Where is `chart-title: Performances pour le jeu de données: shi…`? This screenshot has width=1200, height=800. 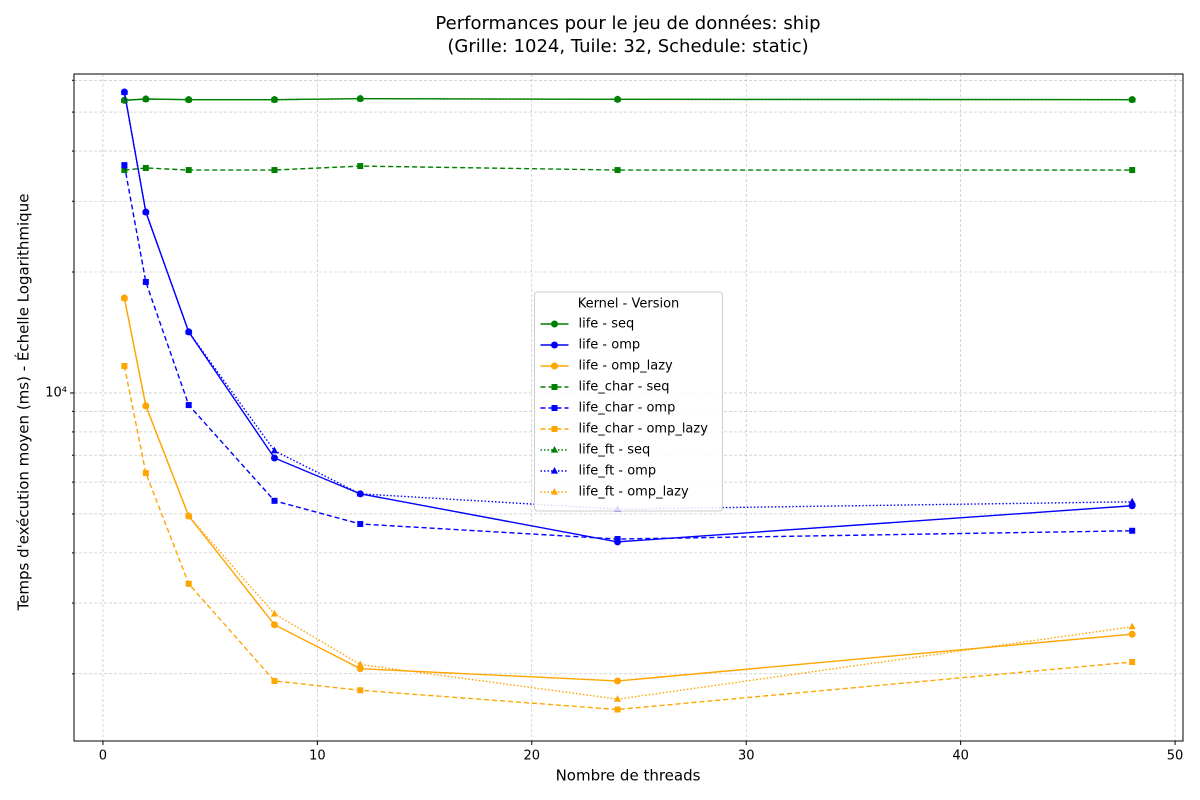 chart-title: Performances pour le jeu de données: shi… is located at coordinates (627, 23).